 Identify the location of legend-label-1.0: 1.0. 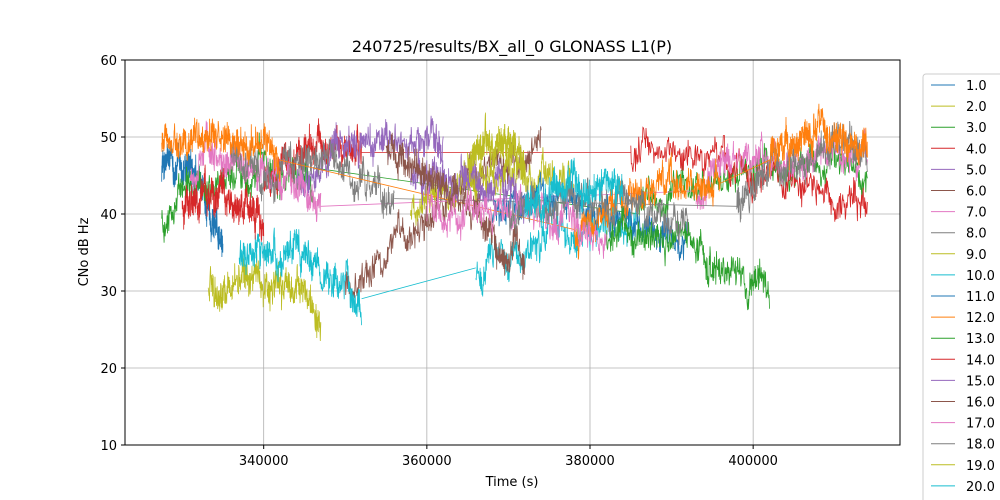
(976, 86).